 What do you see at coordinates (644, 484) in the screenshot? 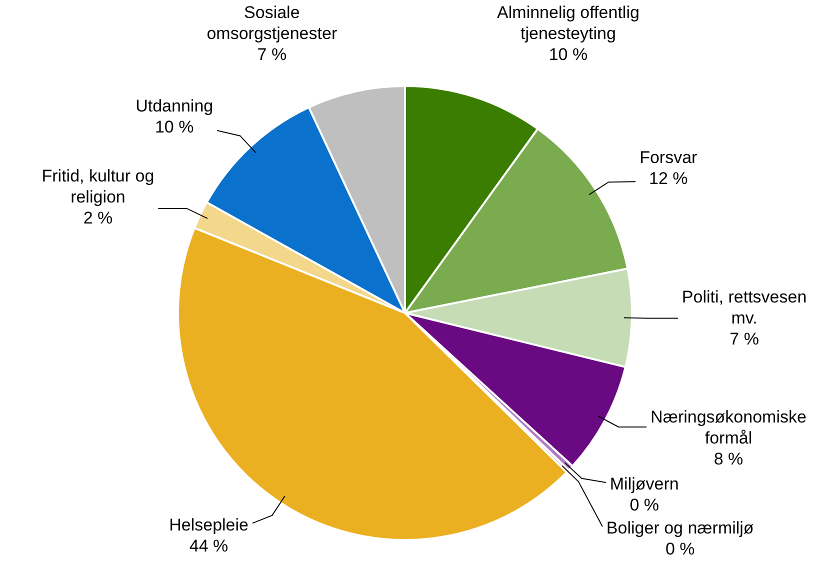
I see `slice-label: Miljøvern` at bounding box center [644, 484].